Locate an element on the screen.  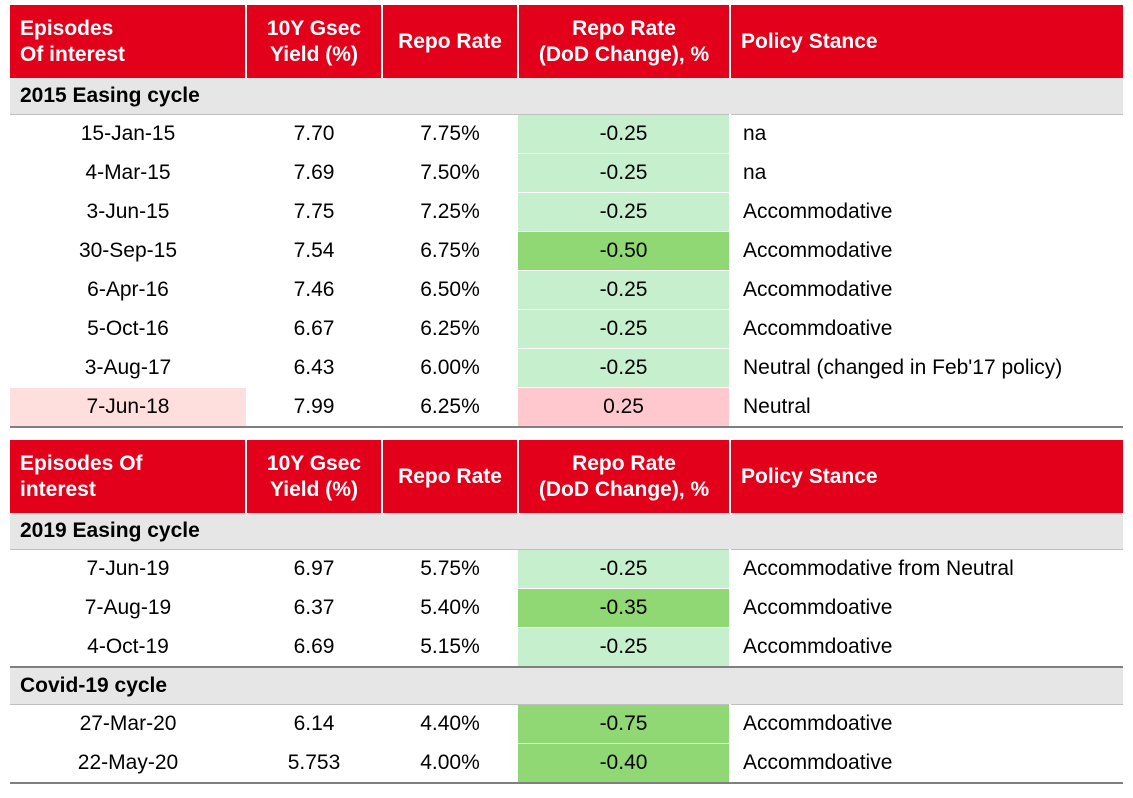
yield-cell: 7.46 is located at coordinates (314, 290).